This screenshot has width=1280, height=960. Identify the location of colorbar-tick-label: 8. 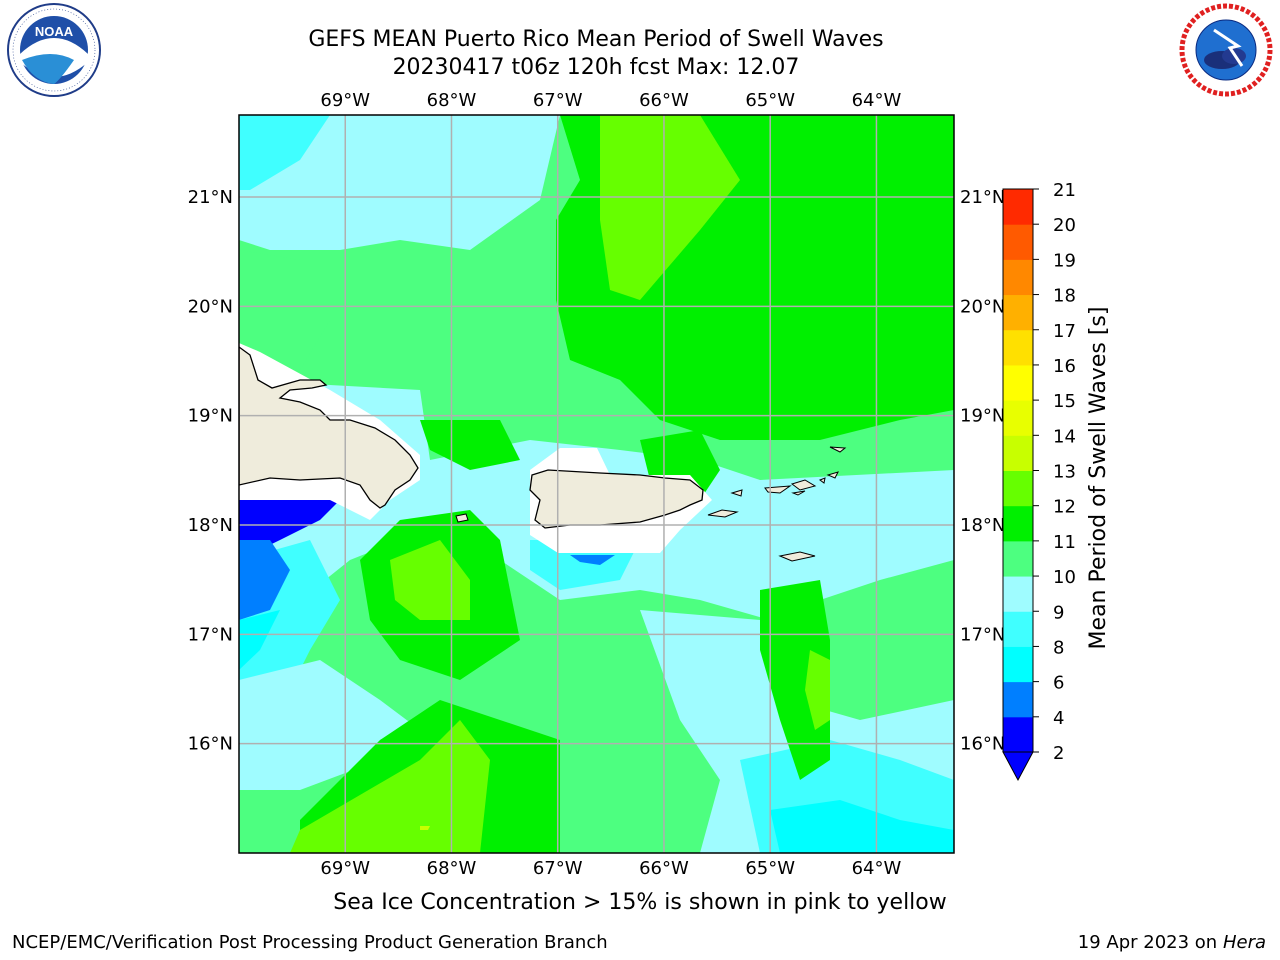
(1058, 647).